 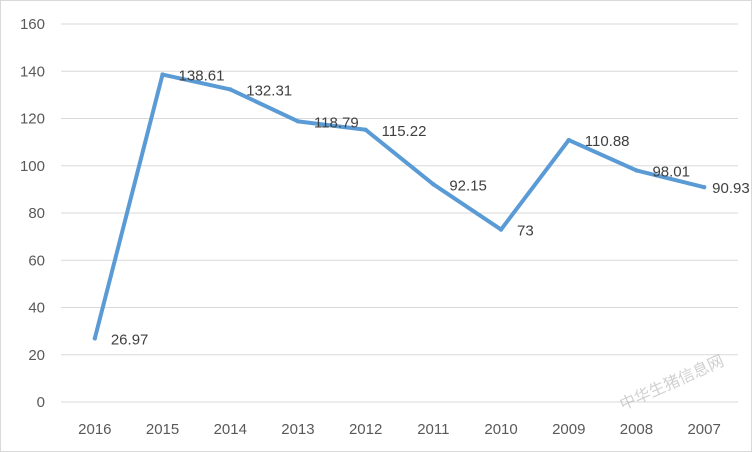 What do you see at coordinates (230, 89) in the screenshot?
I see `data-point-2014` at bounding box center [230, 89].